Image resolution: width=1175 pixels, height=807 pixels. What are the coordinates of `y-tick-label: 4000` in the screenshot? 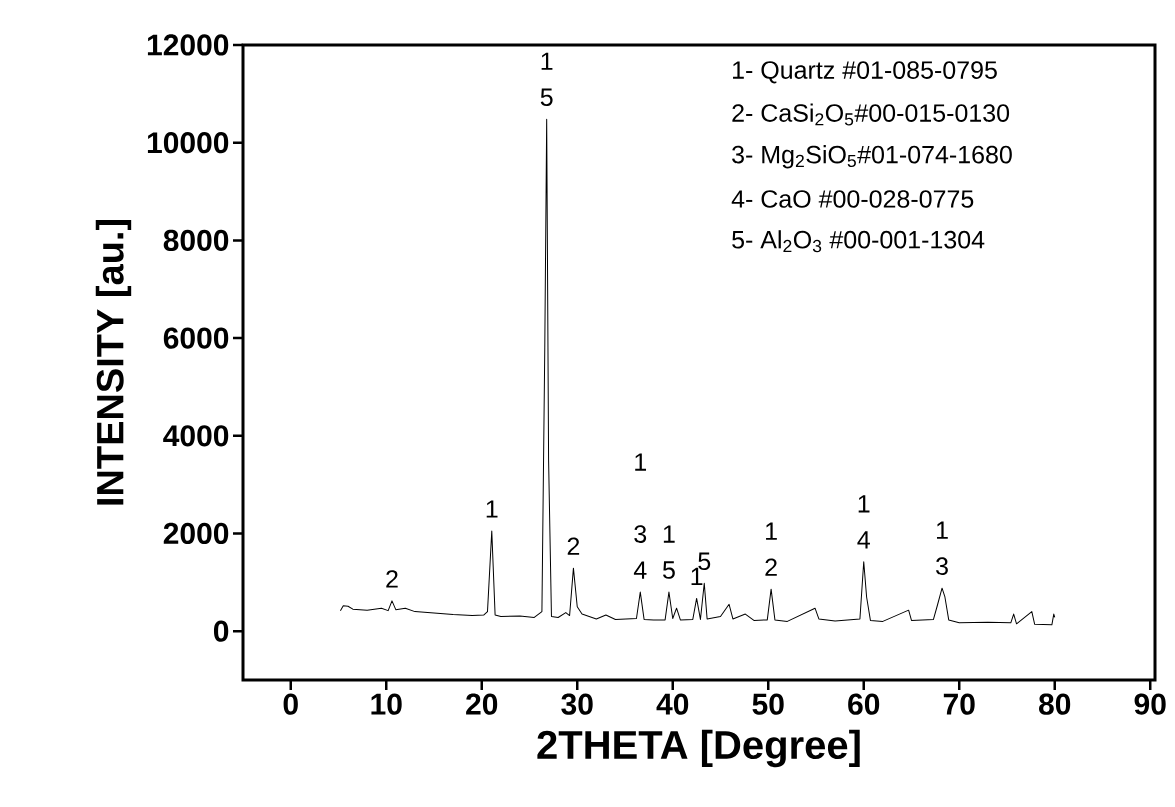 It's located at (196, 436).